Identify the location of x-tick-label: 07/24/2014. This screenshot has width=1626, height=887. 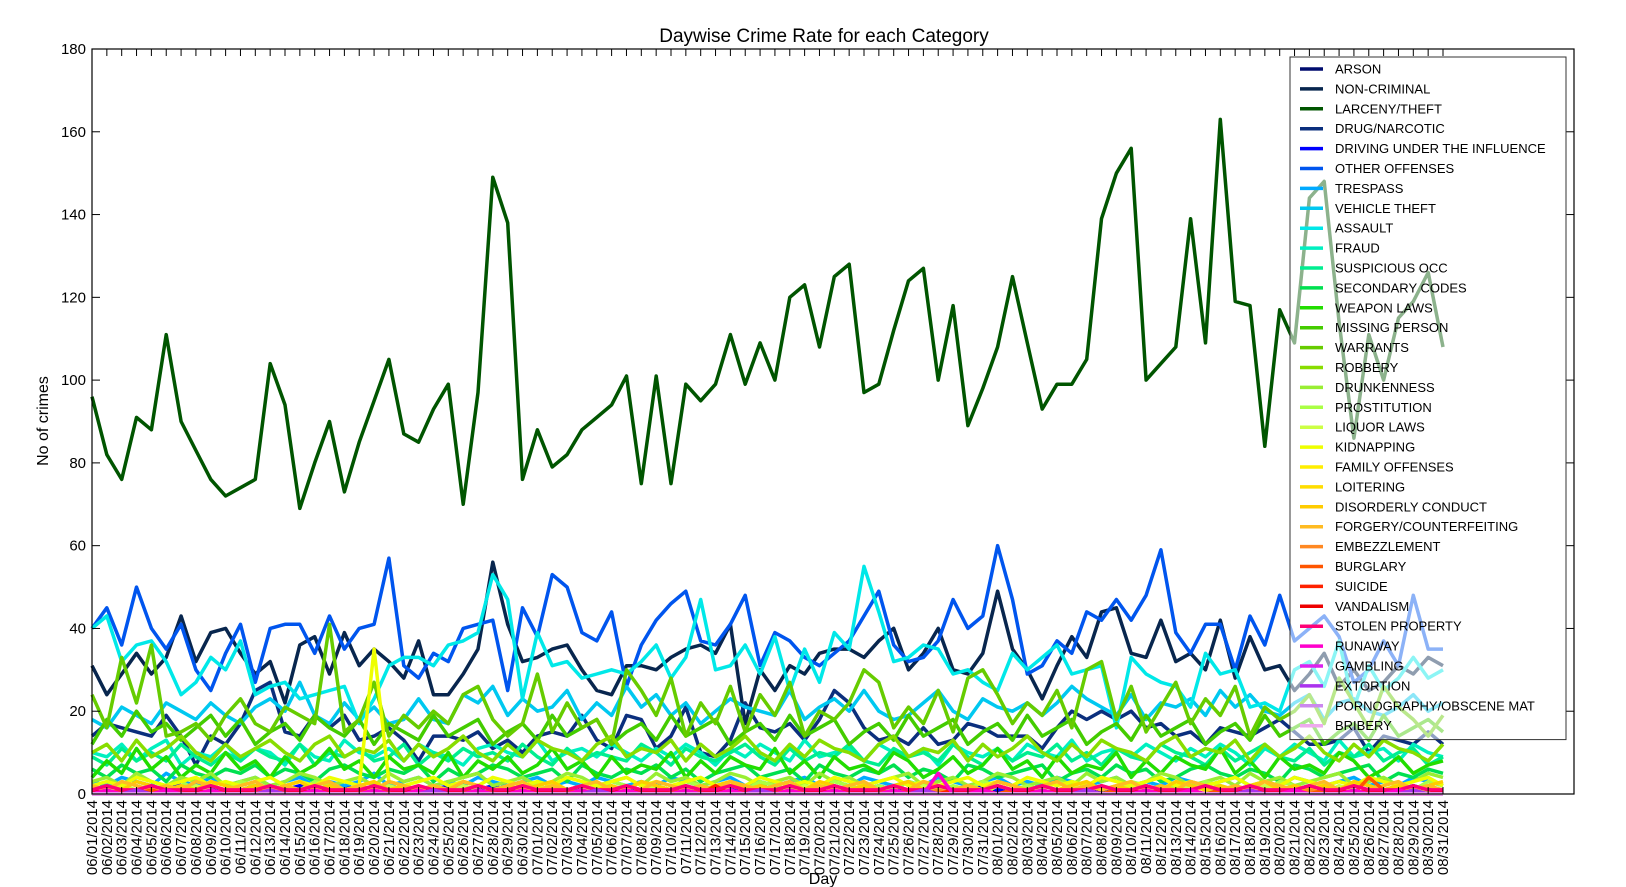
(879, 837).